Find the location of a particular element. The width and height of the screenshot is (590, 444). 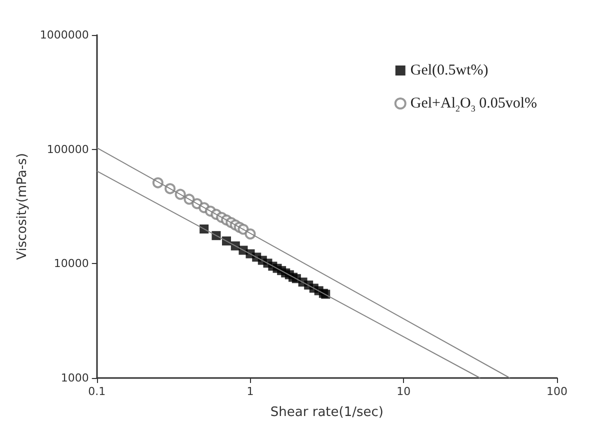

x-tick-label: 1 is located at coordinates (250, 391).